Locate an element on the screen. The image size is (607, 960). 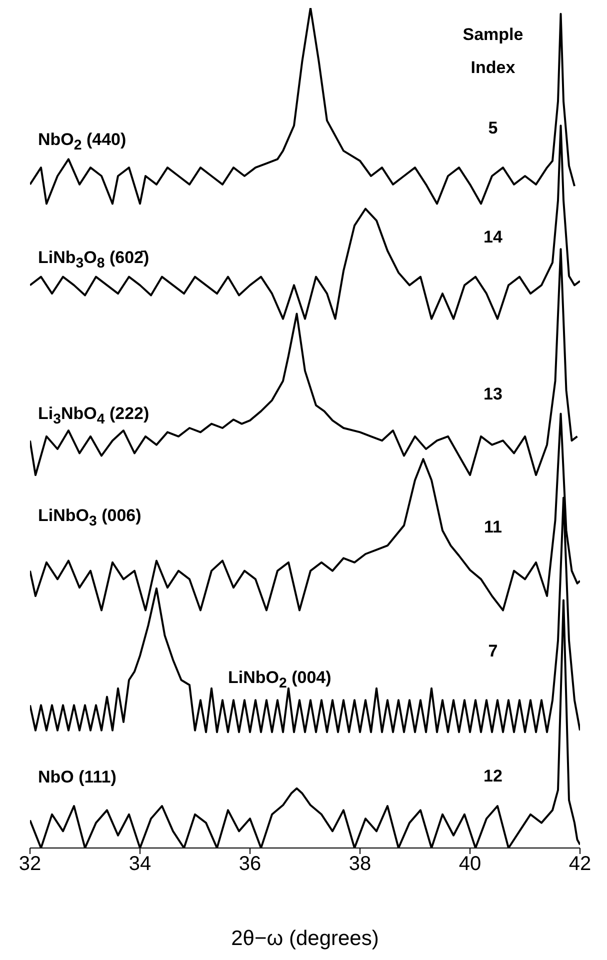
annotation: 11 is located at coordinates (493, 527).